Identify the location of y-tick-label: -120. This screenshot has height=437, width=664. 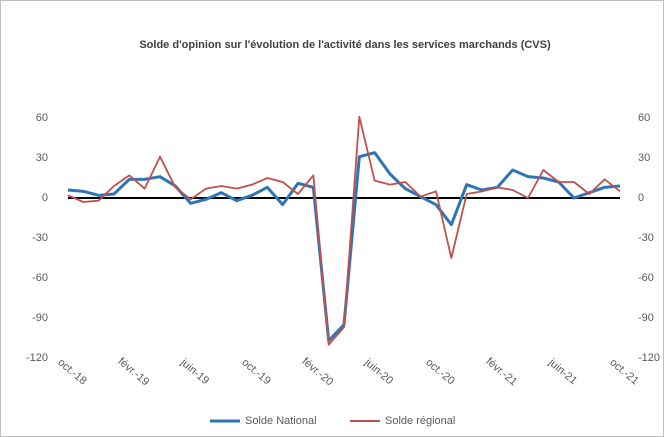
(37, 358).